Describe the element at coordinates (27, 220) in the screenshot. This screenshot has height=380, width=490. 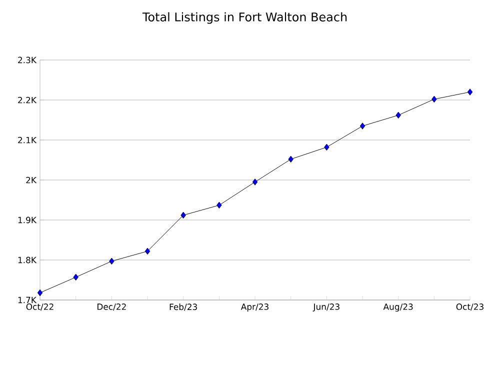
I see `y-tick-label: 1.9K` at that location.